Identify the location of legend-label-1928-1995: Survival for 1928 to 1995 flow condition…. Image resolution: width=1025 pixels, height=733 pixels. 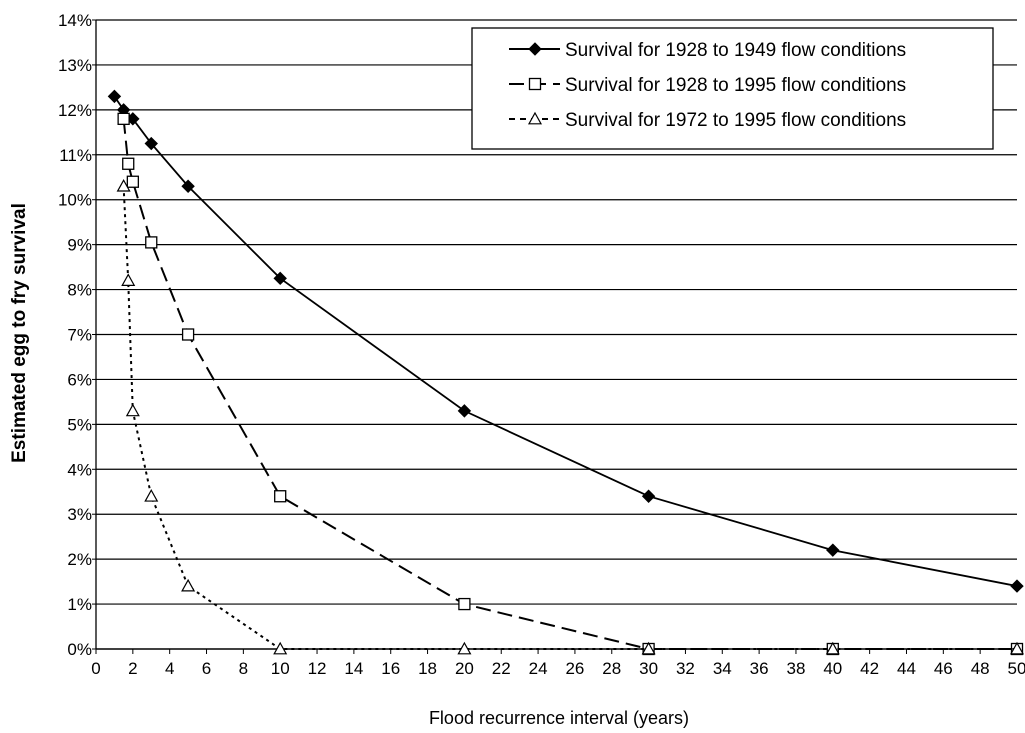
(735, 85).